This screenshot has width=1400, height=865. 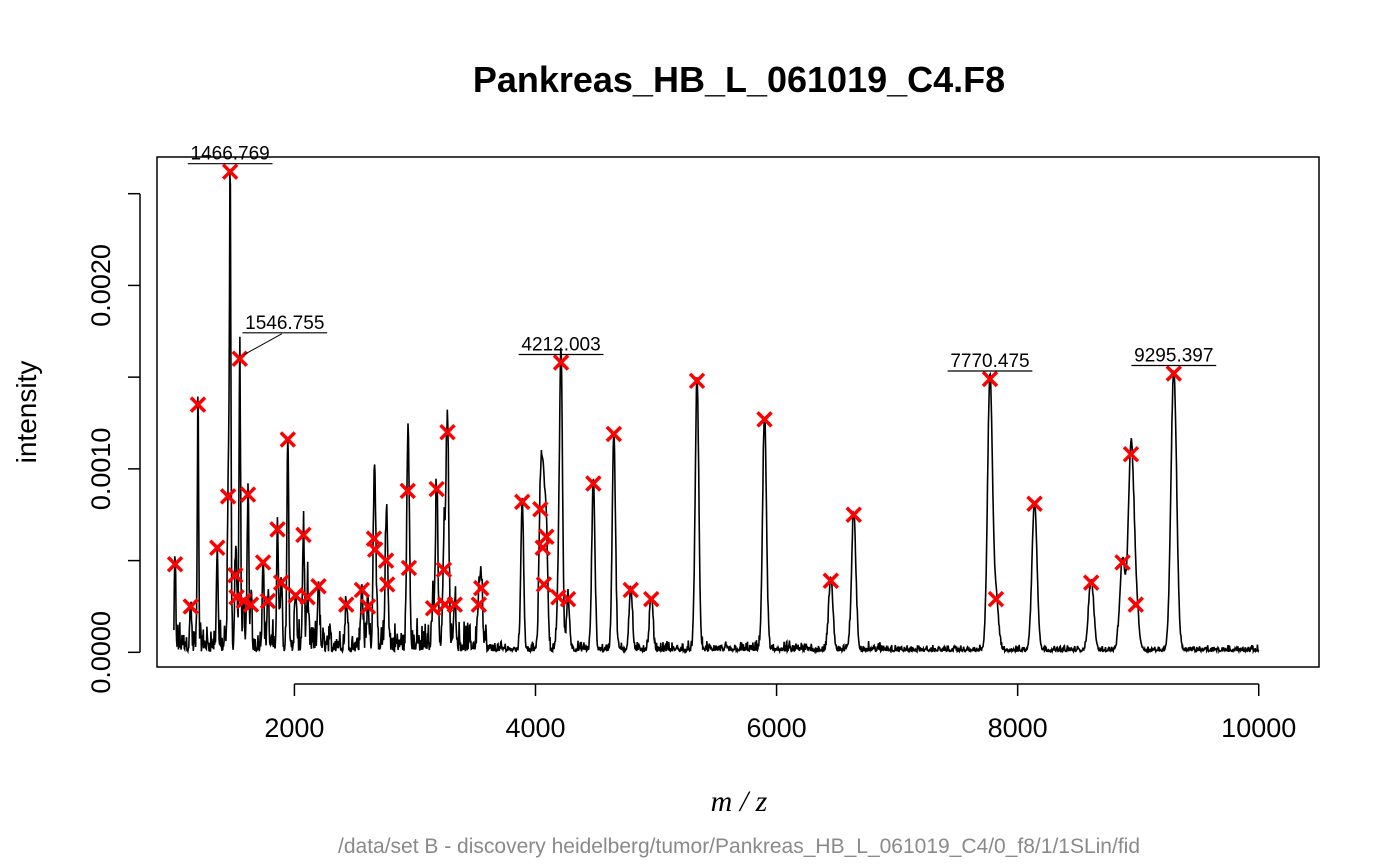 I want to click on y-tick-label: 0.0010, so click(x=101, y=469).